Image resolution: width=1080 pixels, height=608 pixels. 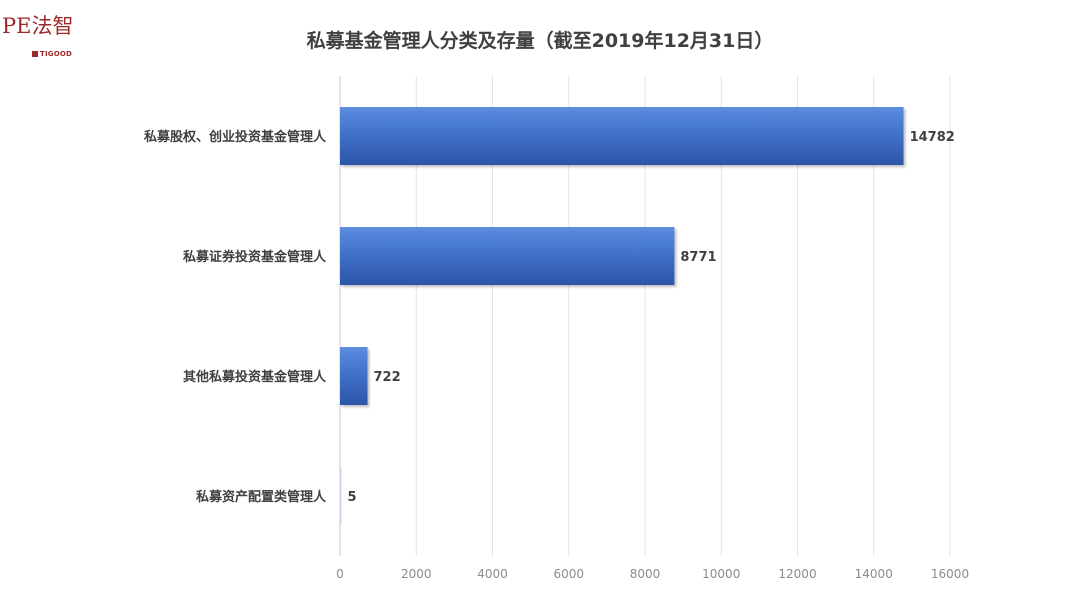 I want to click on category-label: 其他私募投资基金管理人, so click(x=255, y=377).